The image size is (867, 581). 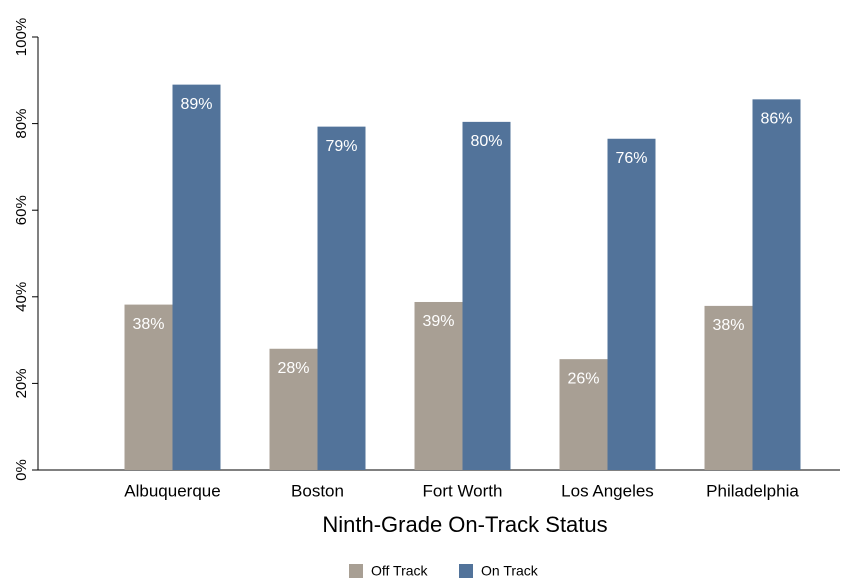 I want to click on x-tick-label: Albuquerque, so click(x=172, y=490).